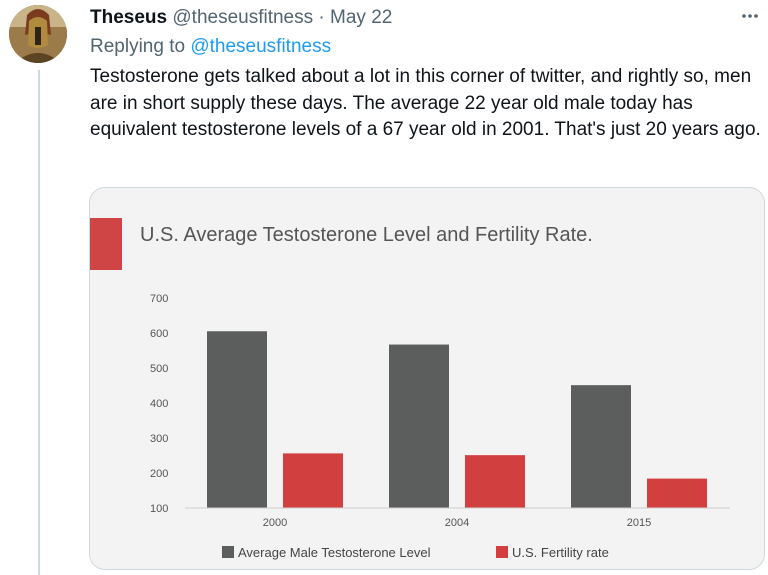 The image size is (768, 575). I want to click on tweet-date: May 22, so click(361, 17).